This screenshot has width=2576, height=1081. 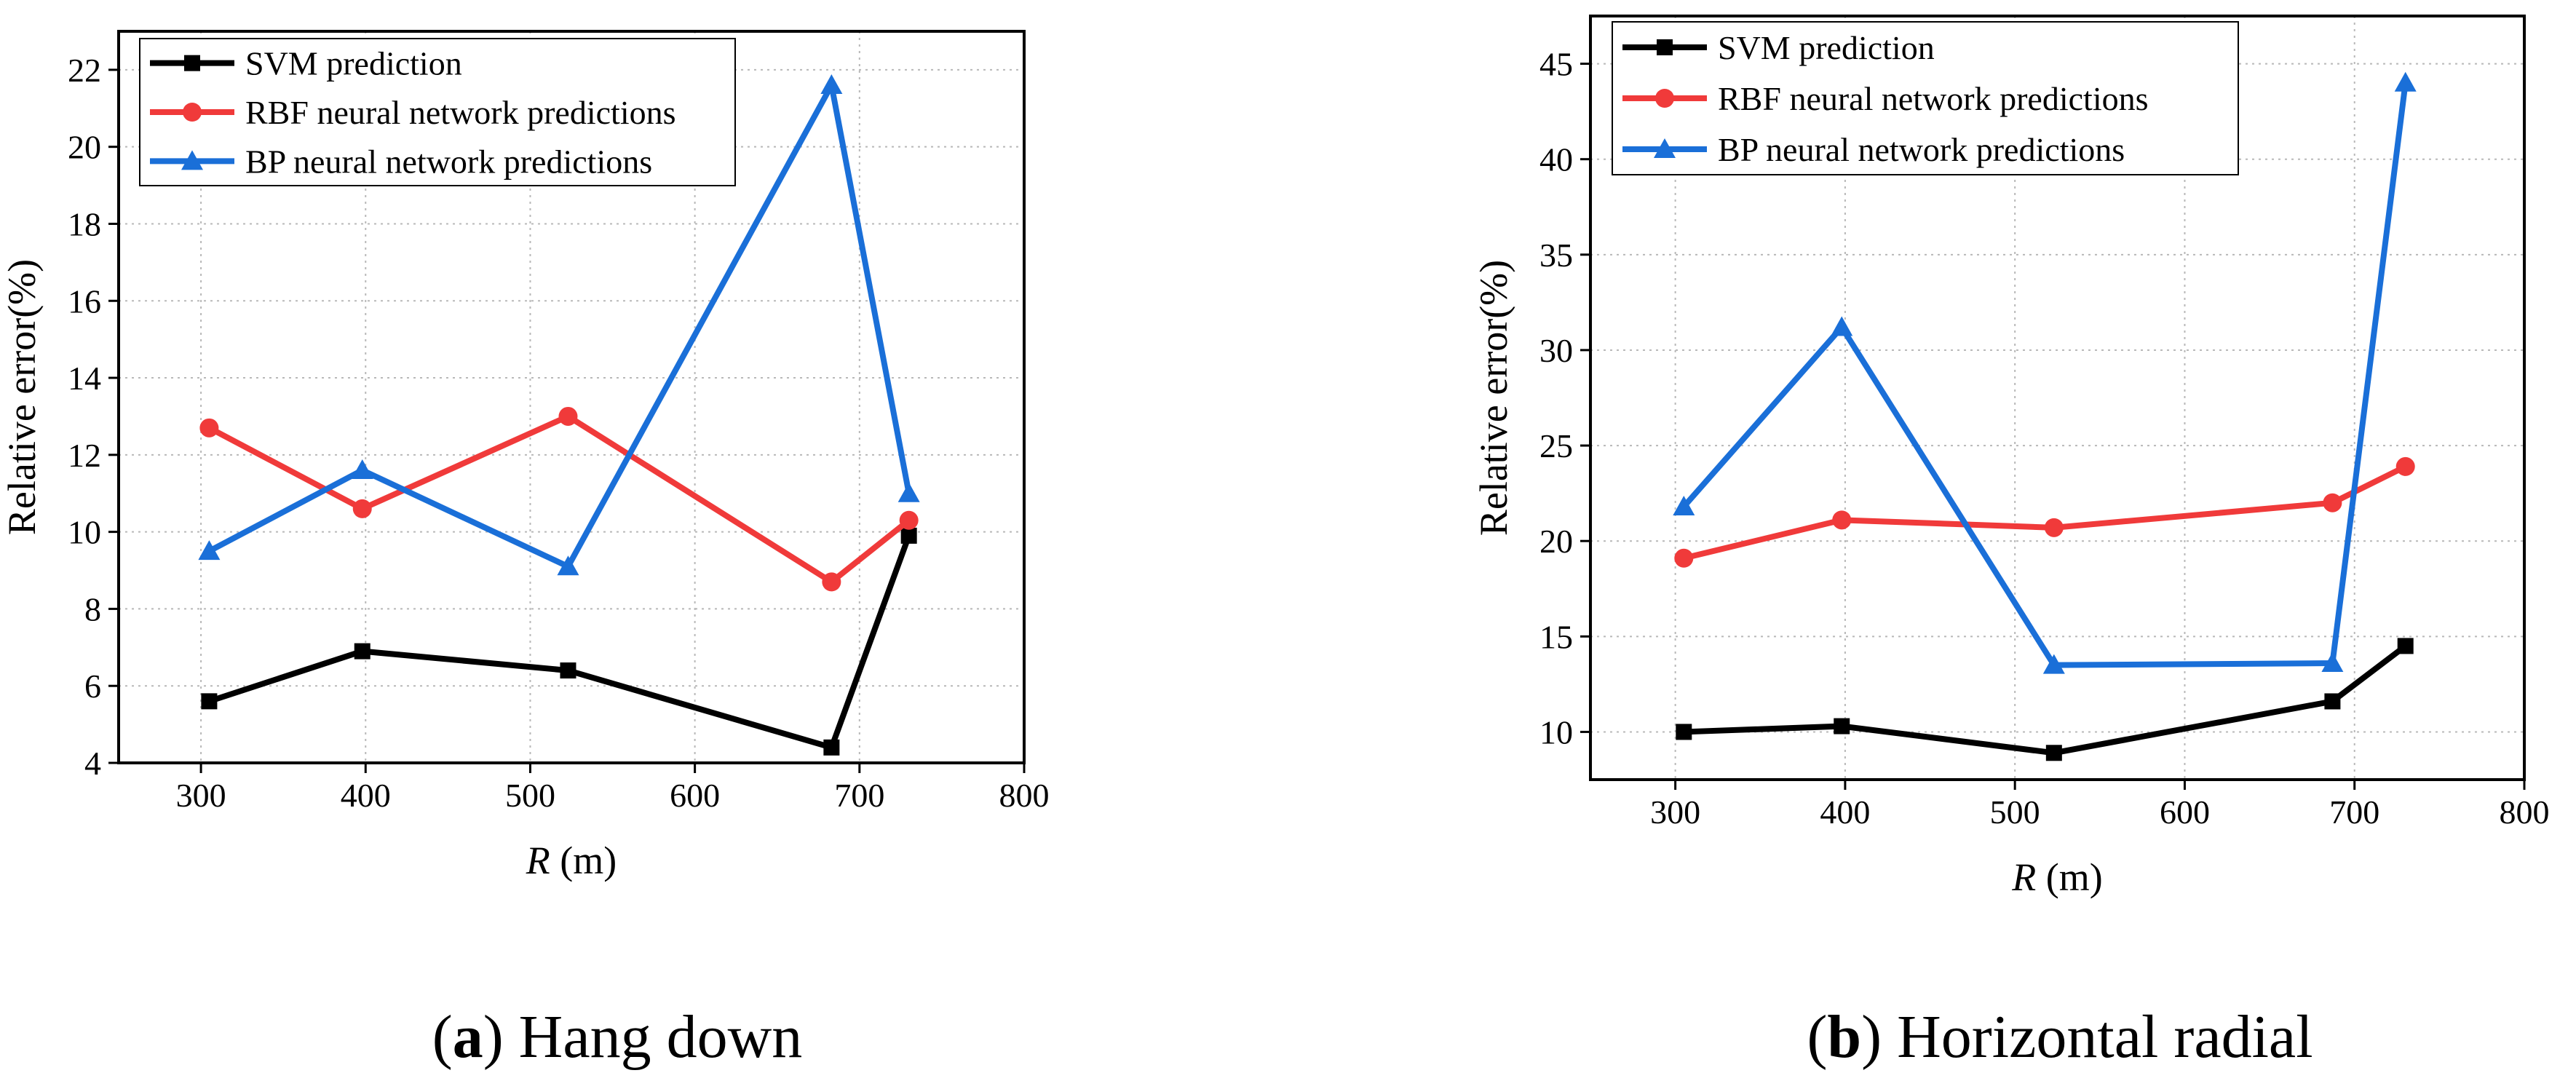 What do you see at coordinates (468, 1037) in the screenshot?
I see `caption-a-letter: a` at bounding box center [468, 1037].